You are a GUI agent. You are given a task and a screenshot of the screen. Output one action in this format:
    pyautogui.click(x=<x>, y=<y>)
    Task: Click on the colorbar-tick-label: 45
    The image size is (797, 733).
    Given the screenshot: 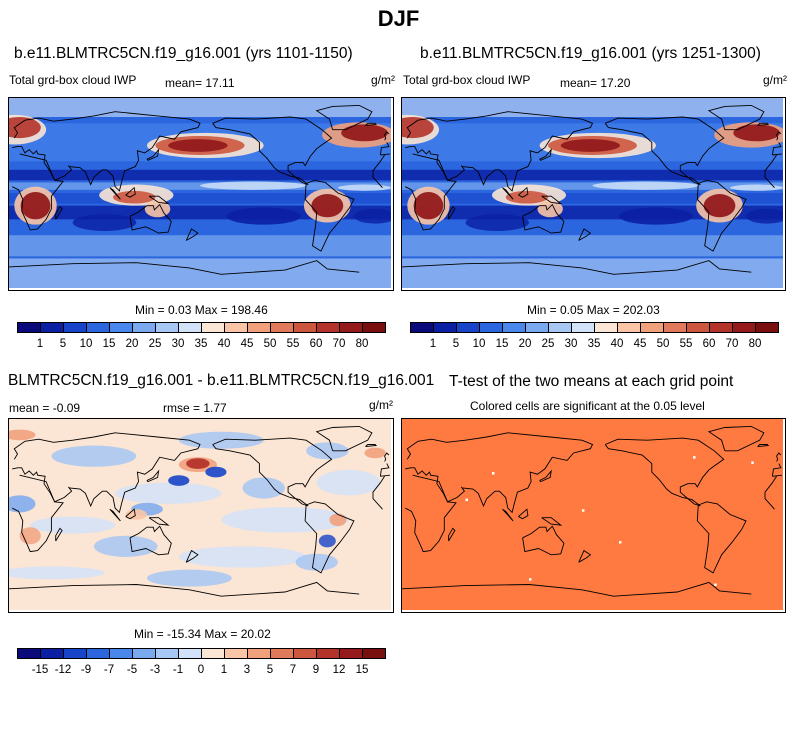 What is the action you would take?
    pyautogui.click(x=247, y=344)
    